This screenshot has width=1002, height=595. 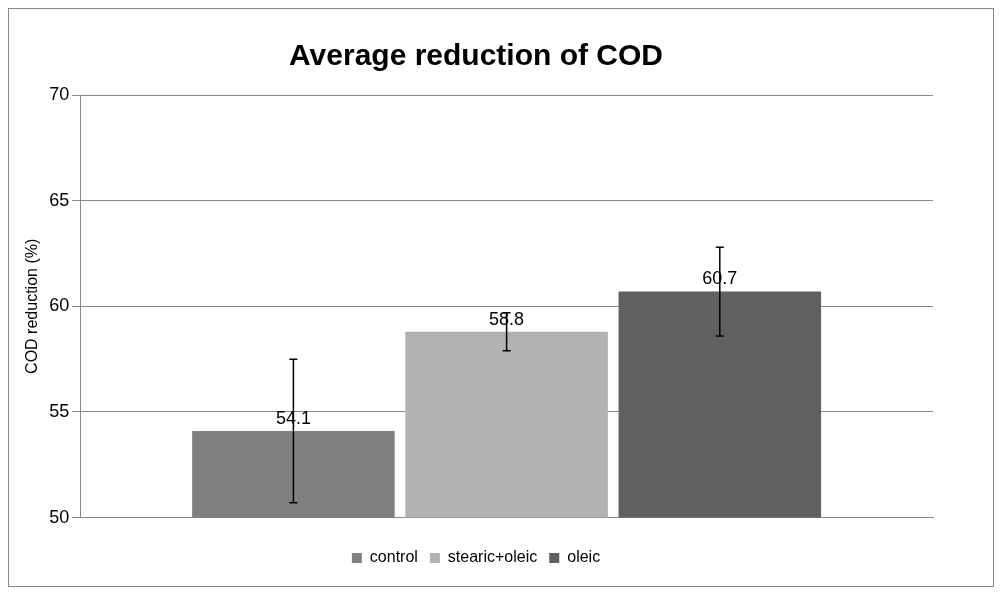 I want to click on legend-label: control, so click(x=393, y=557).